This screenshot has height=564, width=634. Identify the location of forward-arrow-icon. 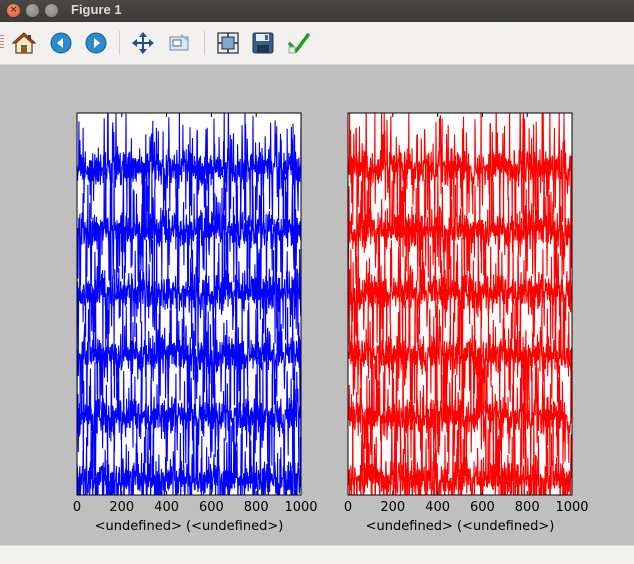
(96, 43).